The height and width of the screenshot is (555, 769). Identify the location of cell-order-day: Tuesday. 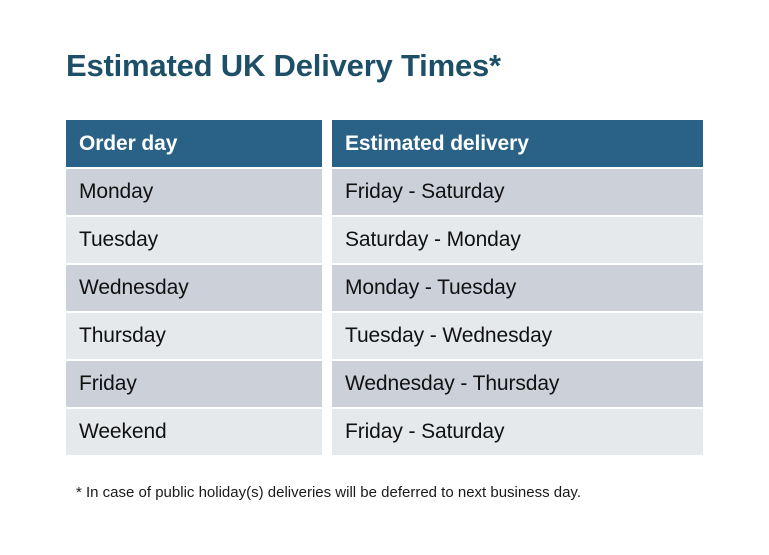
(194, 240).